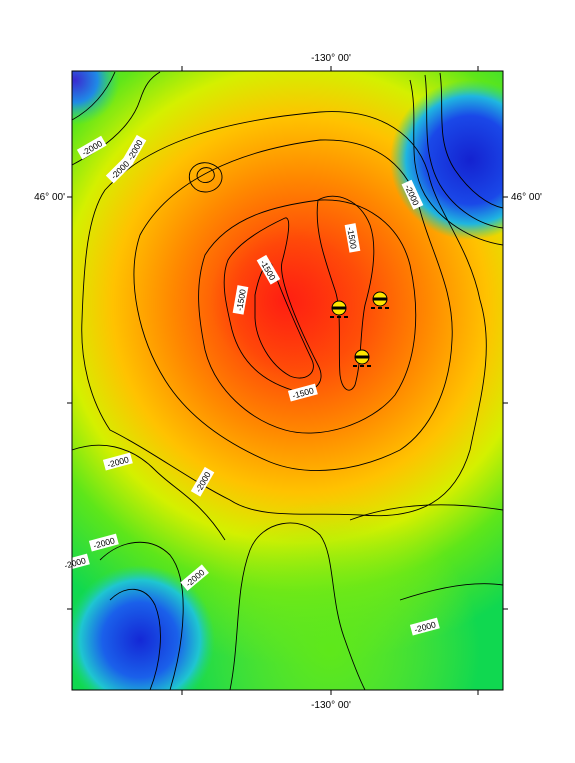 The height and width of the screenshot is (763, 575). What do you see at coordinates (49, 197) in the screenshot?
I see `latitude-label-left: 46° 00'` at bounding box center [49, 197].